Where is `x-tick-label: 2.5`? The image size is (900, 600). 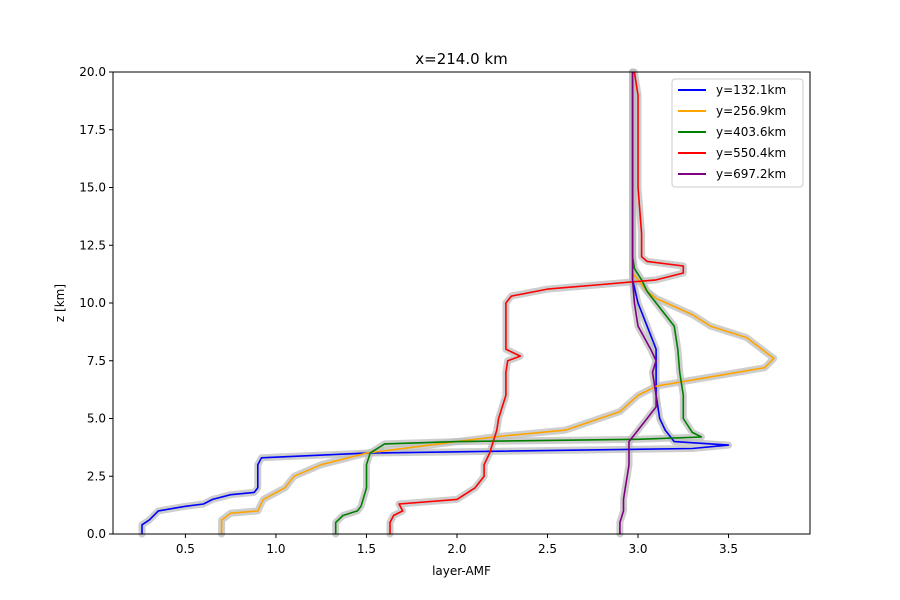
x-tick-label: 2.5 is located at coordinates (547, 549).